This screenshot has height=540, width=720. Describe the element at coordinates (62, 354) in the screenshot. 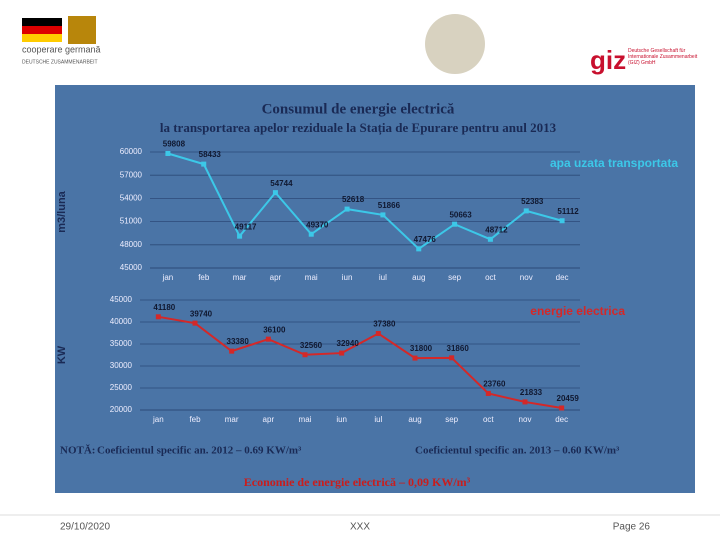

I see `y-axis-label: KW` at that location.